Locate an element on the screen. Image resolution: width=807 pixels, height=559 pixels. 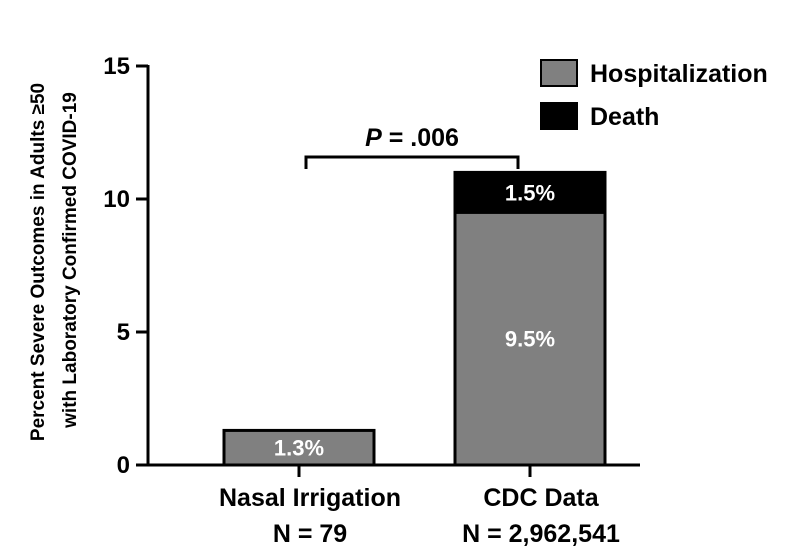
p-value-label: P = .006 is located at coordinates (412, 138).